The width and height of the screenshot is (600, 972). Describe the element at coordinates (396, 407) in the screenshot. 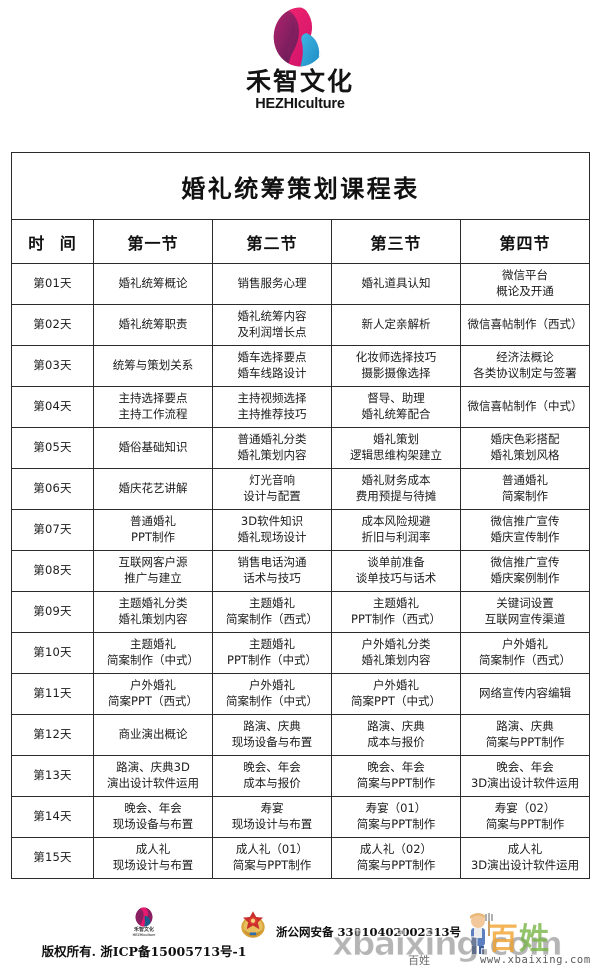

I see `course-cell-session-3: 督导、助理 婚礼统筹配合` at that location.